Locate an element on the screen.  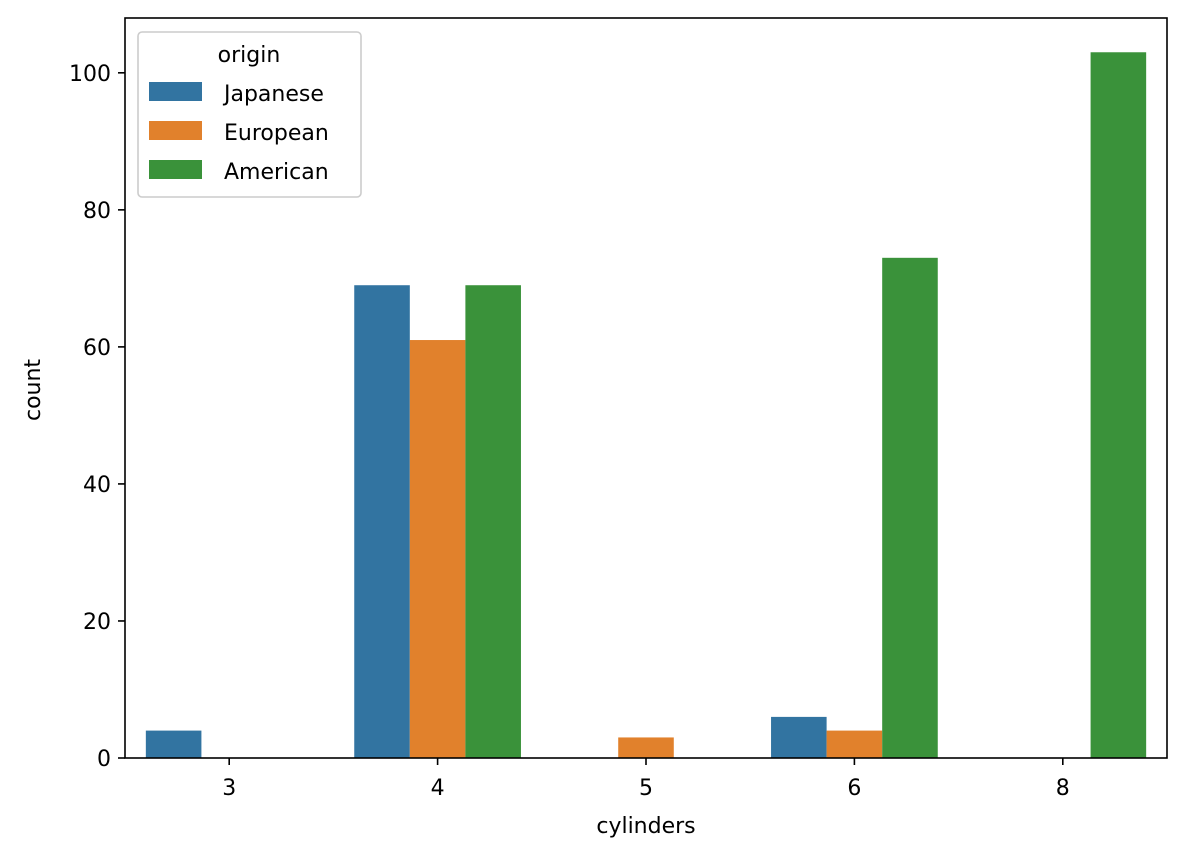
x-tick-label: 5 is located at coordinates (646, 788).